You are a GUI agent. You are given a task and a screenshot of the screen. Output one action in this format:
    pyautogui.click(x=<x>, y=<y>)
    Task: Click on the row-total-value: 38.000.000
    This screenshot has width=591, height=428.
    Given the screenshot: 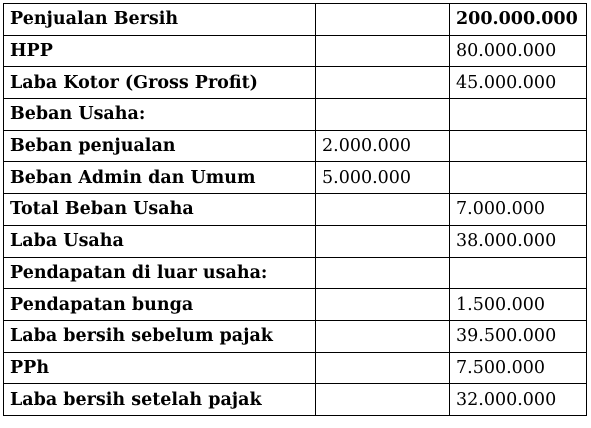 What is the action you would take?
    pyautogui.click(x=518, y=241)
    